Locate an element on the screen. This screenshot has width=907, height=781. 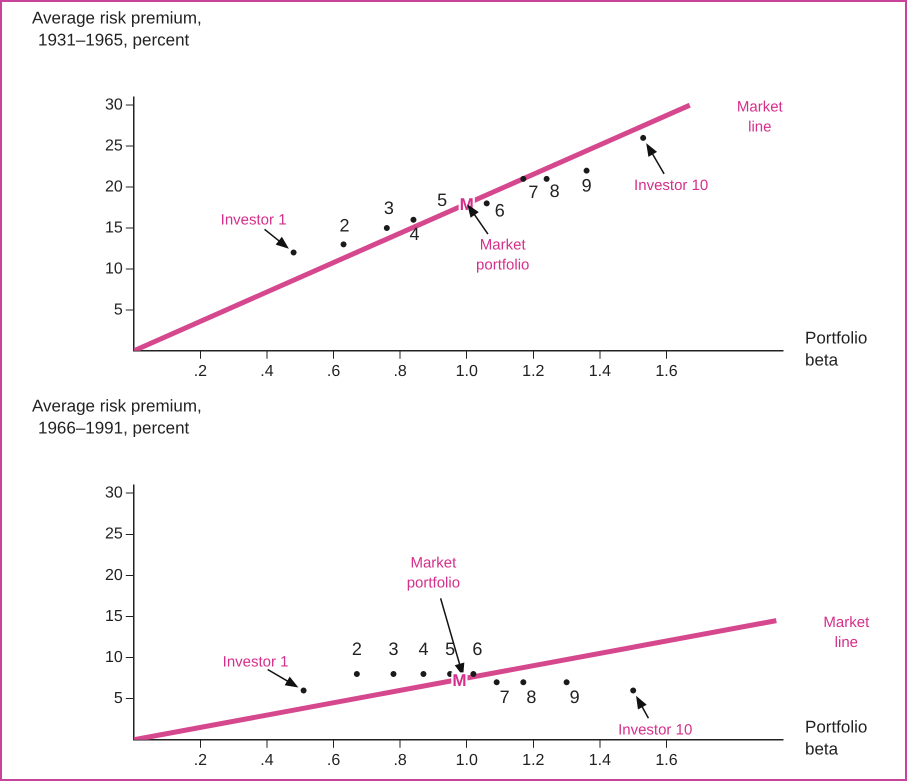
y-axis-title: Average risk premium, 1966–1991, percent is located at coordinates (117, 417).